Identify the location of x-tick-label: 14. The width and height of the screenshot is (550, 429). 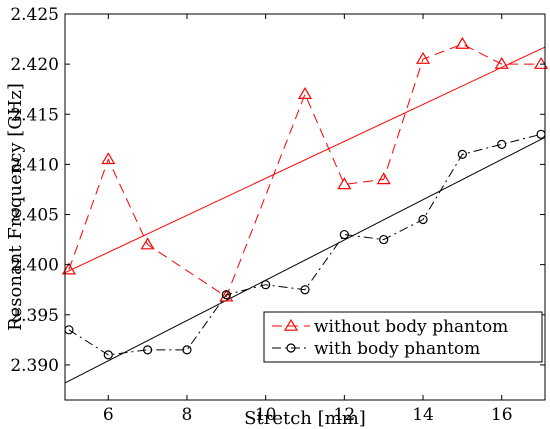
(423, 415).